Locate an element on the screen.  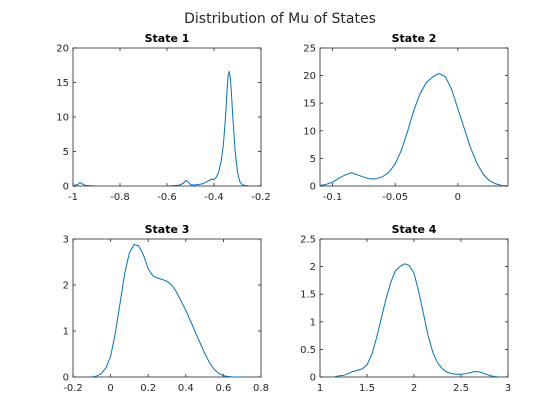
subplot-state-2: State 2 -0.1 -0.05 0 0 5 10 15 20 25 is located at coordinates (406, 117).